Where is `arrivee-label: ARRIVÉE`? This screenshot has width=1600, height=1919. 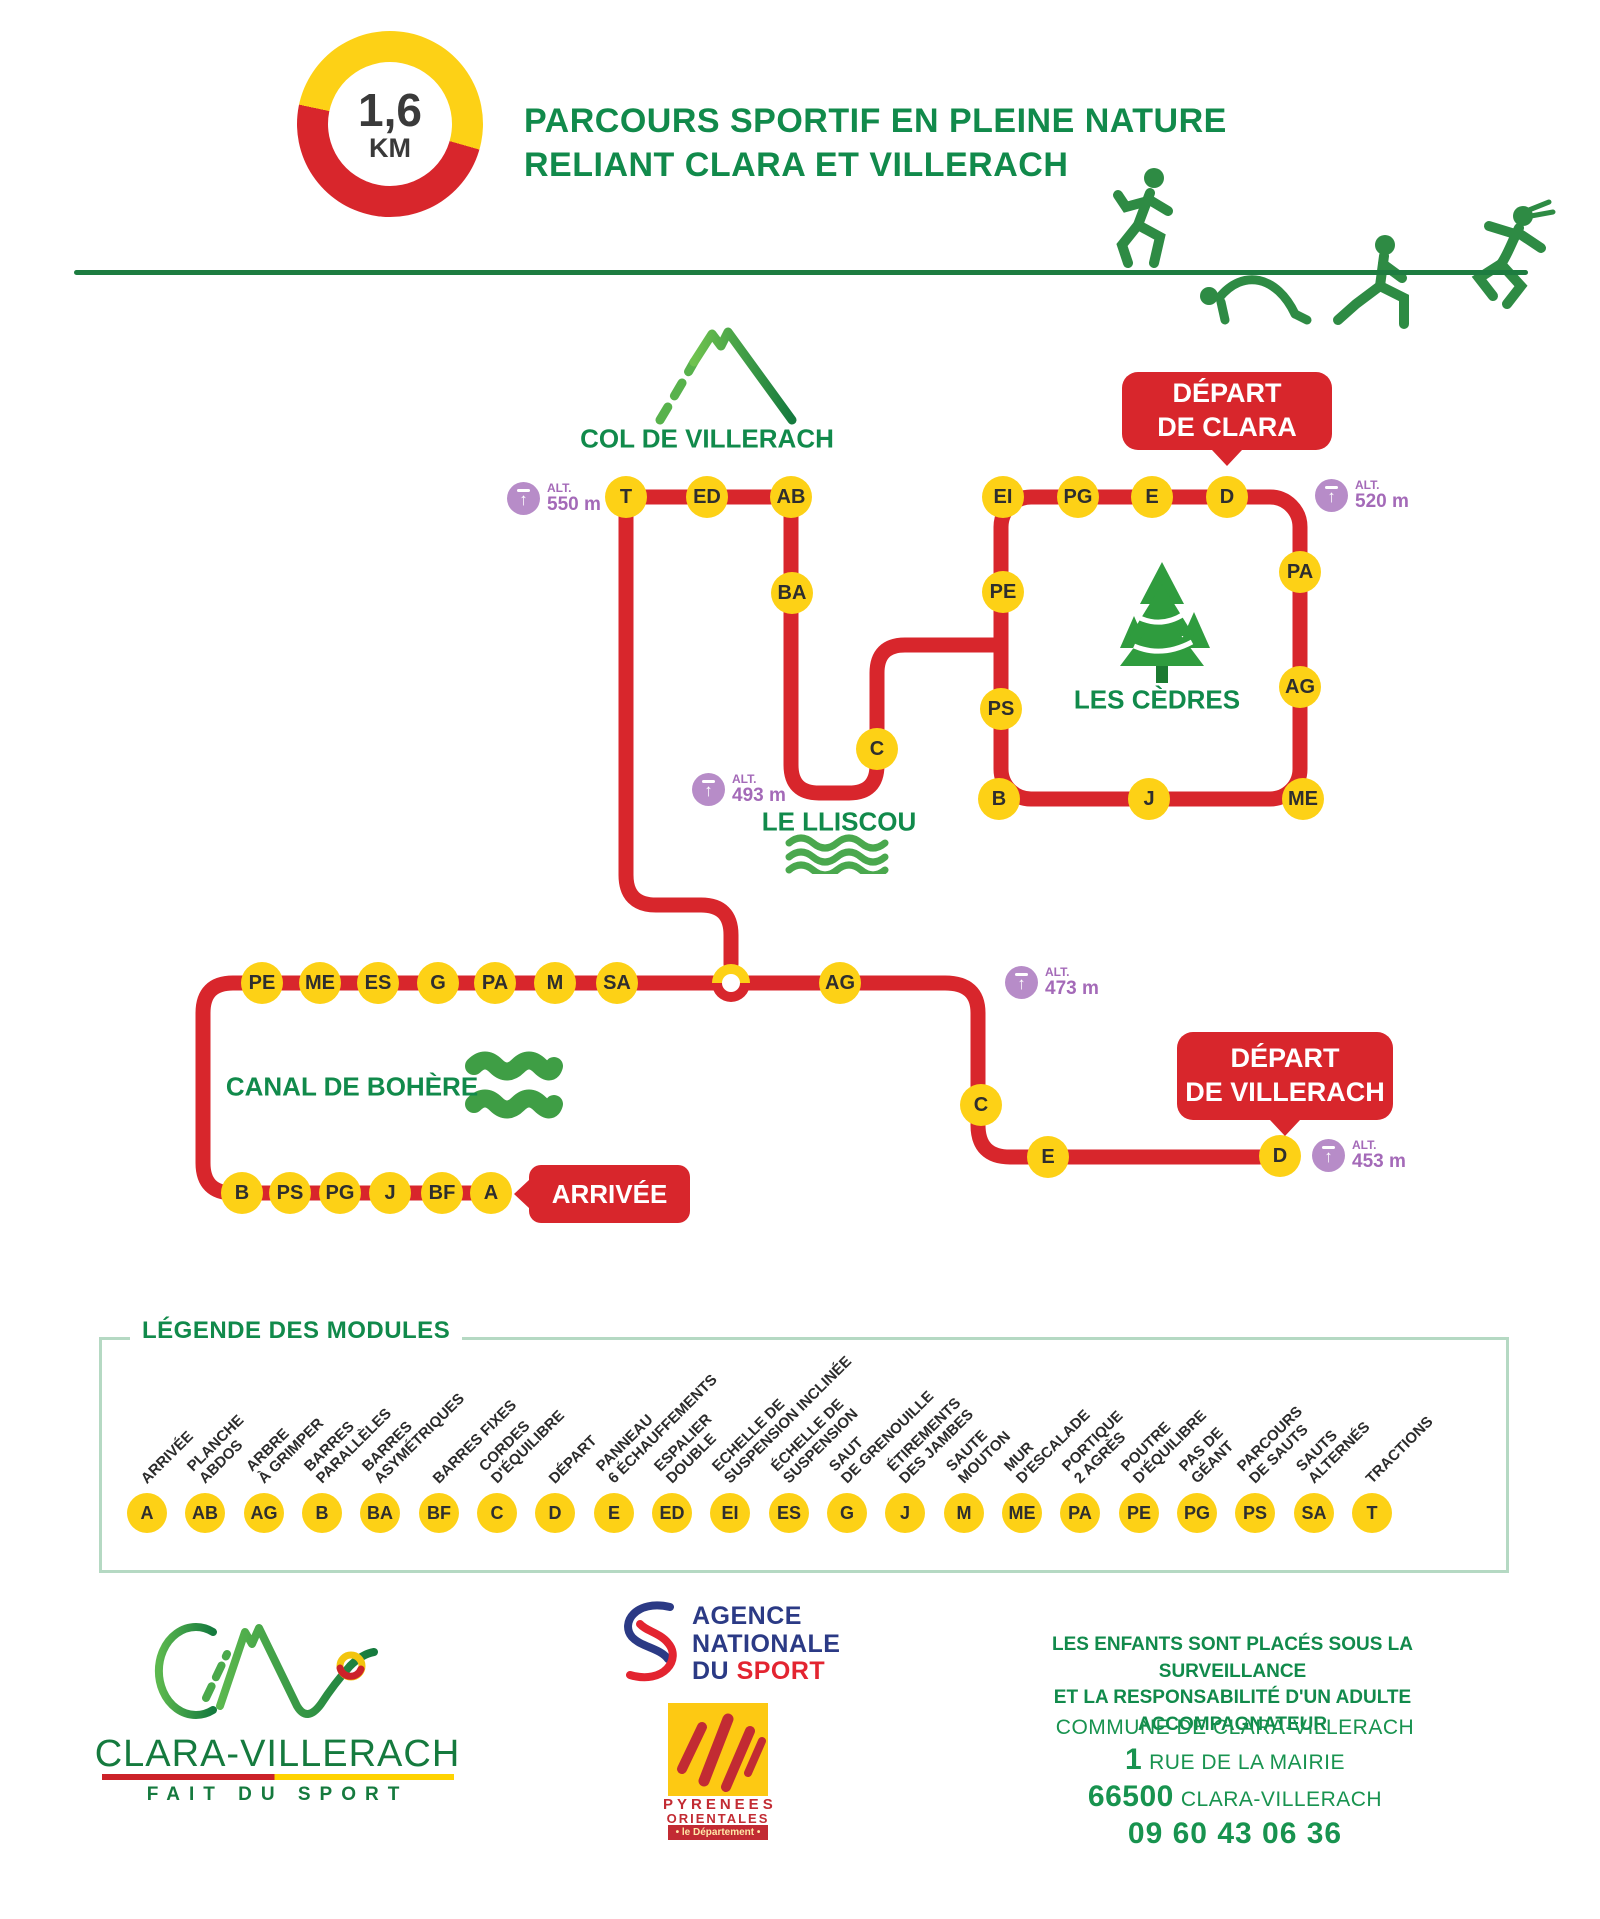 arrivee-label: ARRIVÉE is located at coordinates (609, 1193).